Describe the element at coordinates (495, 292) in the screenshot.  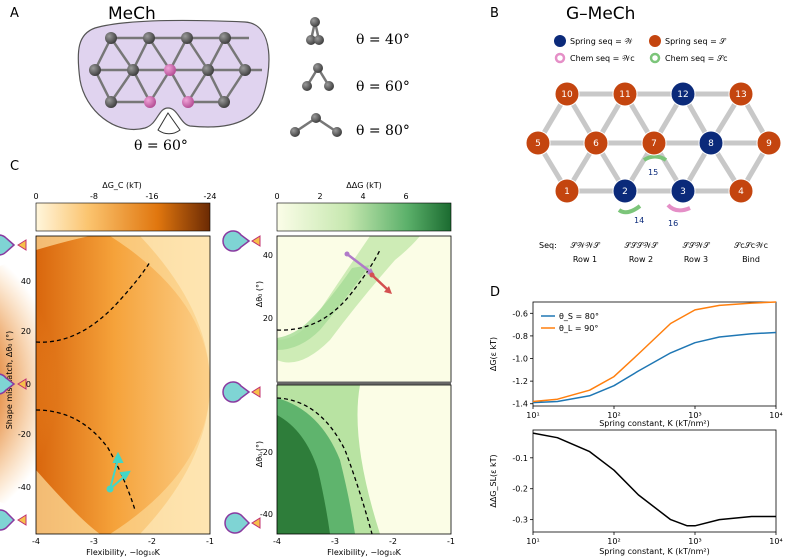
I see `panel-d-letter: D` at that location.